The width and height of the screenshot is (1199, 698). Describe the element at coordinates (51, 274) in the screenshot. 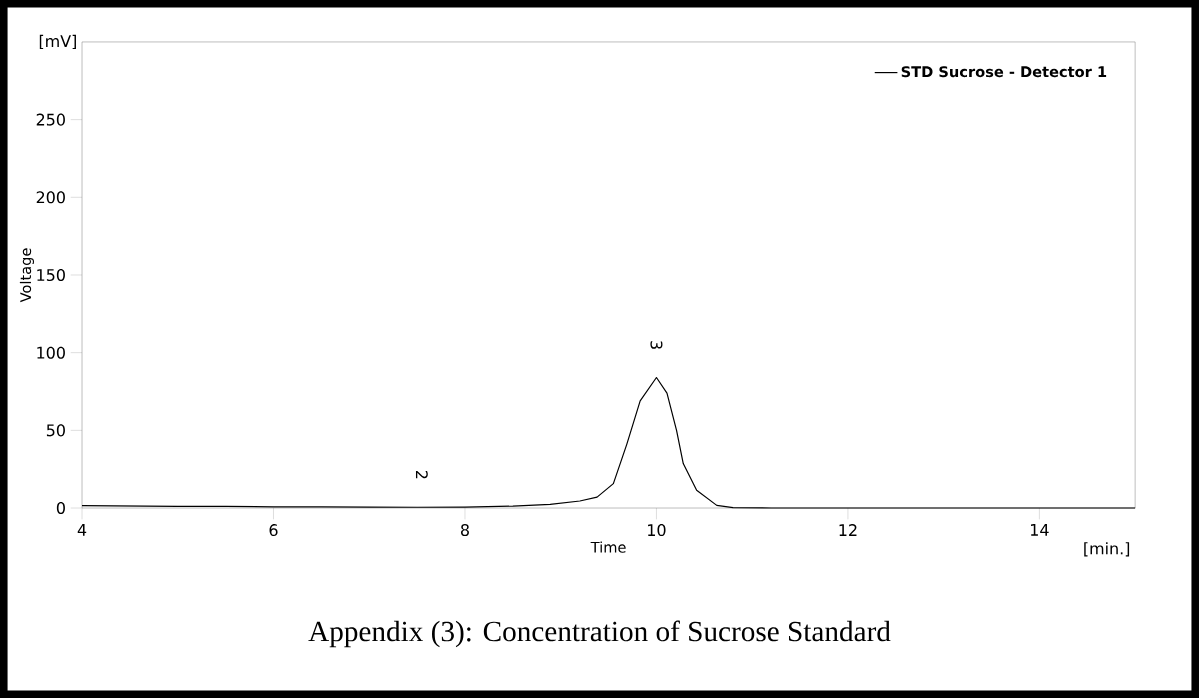

I see `y-tick-label: 150` at that location.